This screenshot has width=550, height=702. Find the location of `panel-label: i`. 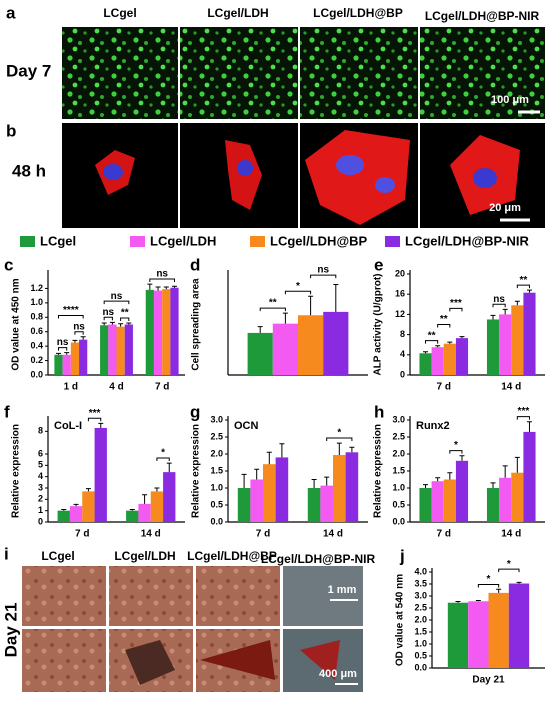

panel-label: i is located at coordinates (6, 553).